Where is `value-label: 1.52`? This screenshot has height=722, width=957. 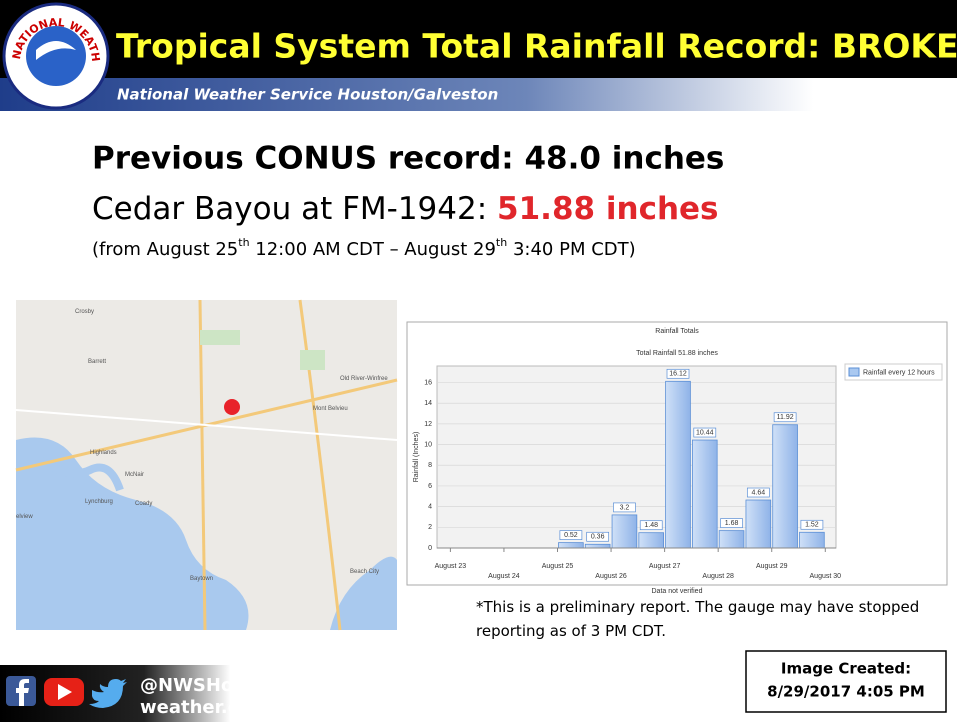
value-label: 1.52 is located at coordinates (812, 525).